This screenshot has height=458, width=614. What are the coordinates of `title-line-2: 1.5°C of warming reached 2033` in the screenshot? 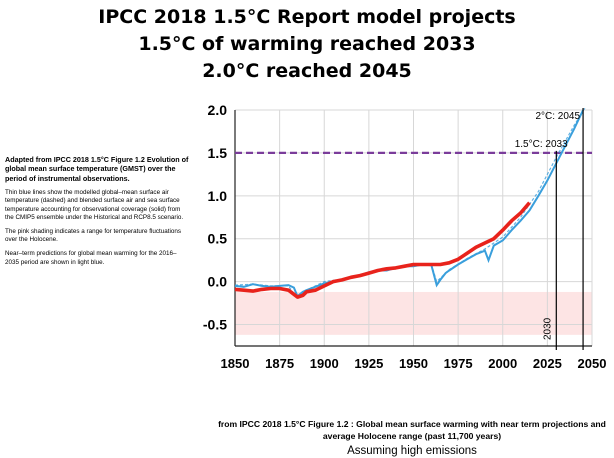 It's located at (307, 44).